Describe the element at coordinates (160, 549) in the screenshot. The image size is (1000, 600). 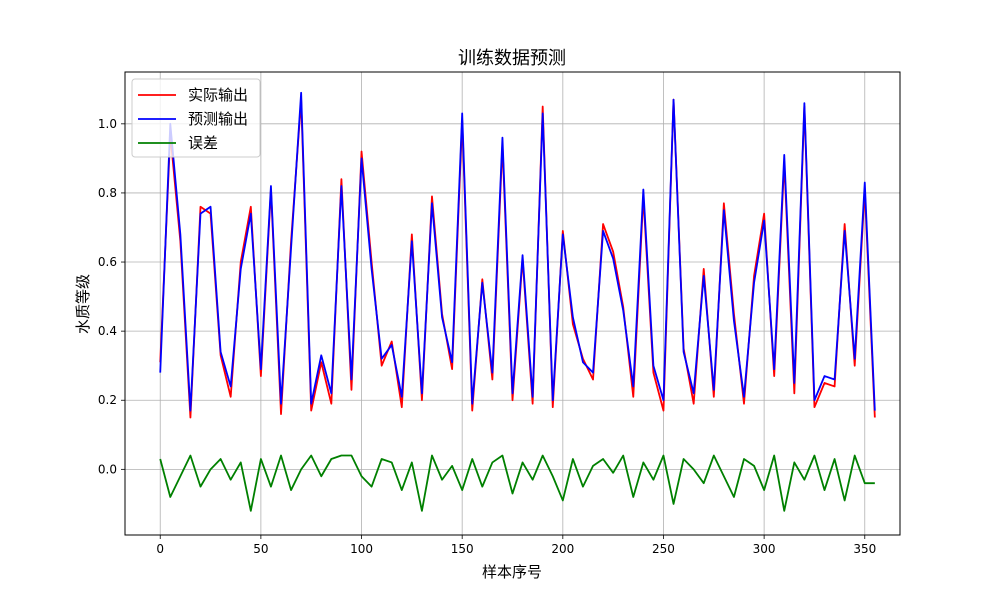
I see `x-tick-label: 0` at that location.